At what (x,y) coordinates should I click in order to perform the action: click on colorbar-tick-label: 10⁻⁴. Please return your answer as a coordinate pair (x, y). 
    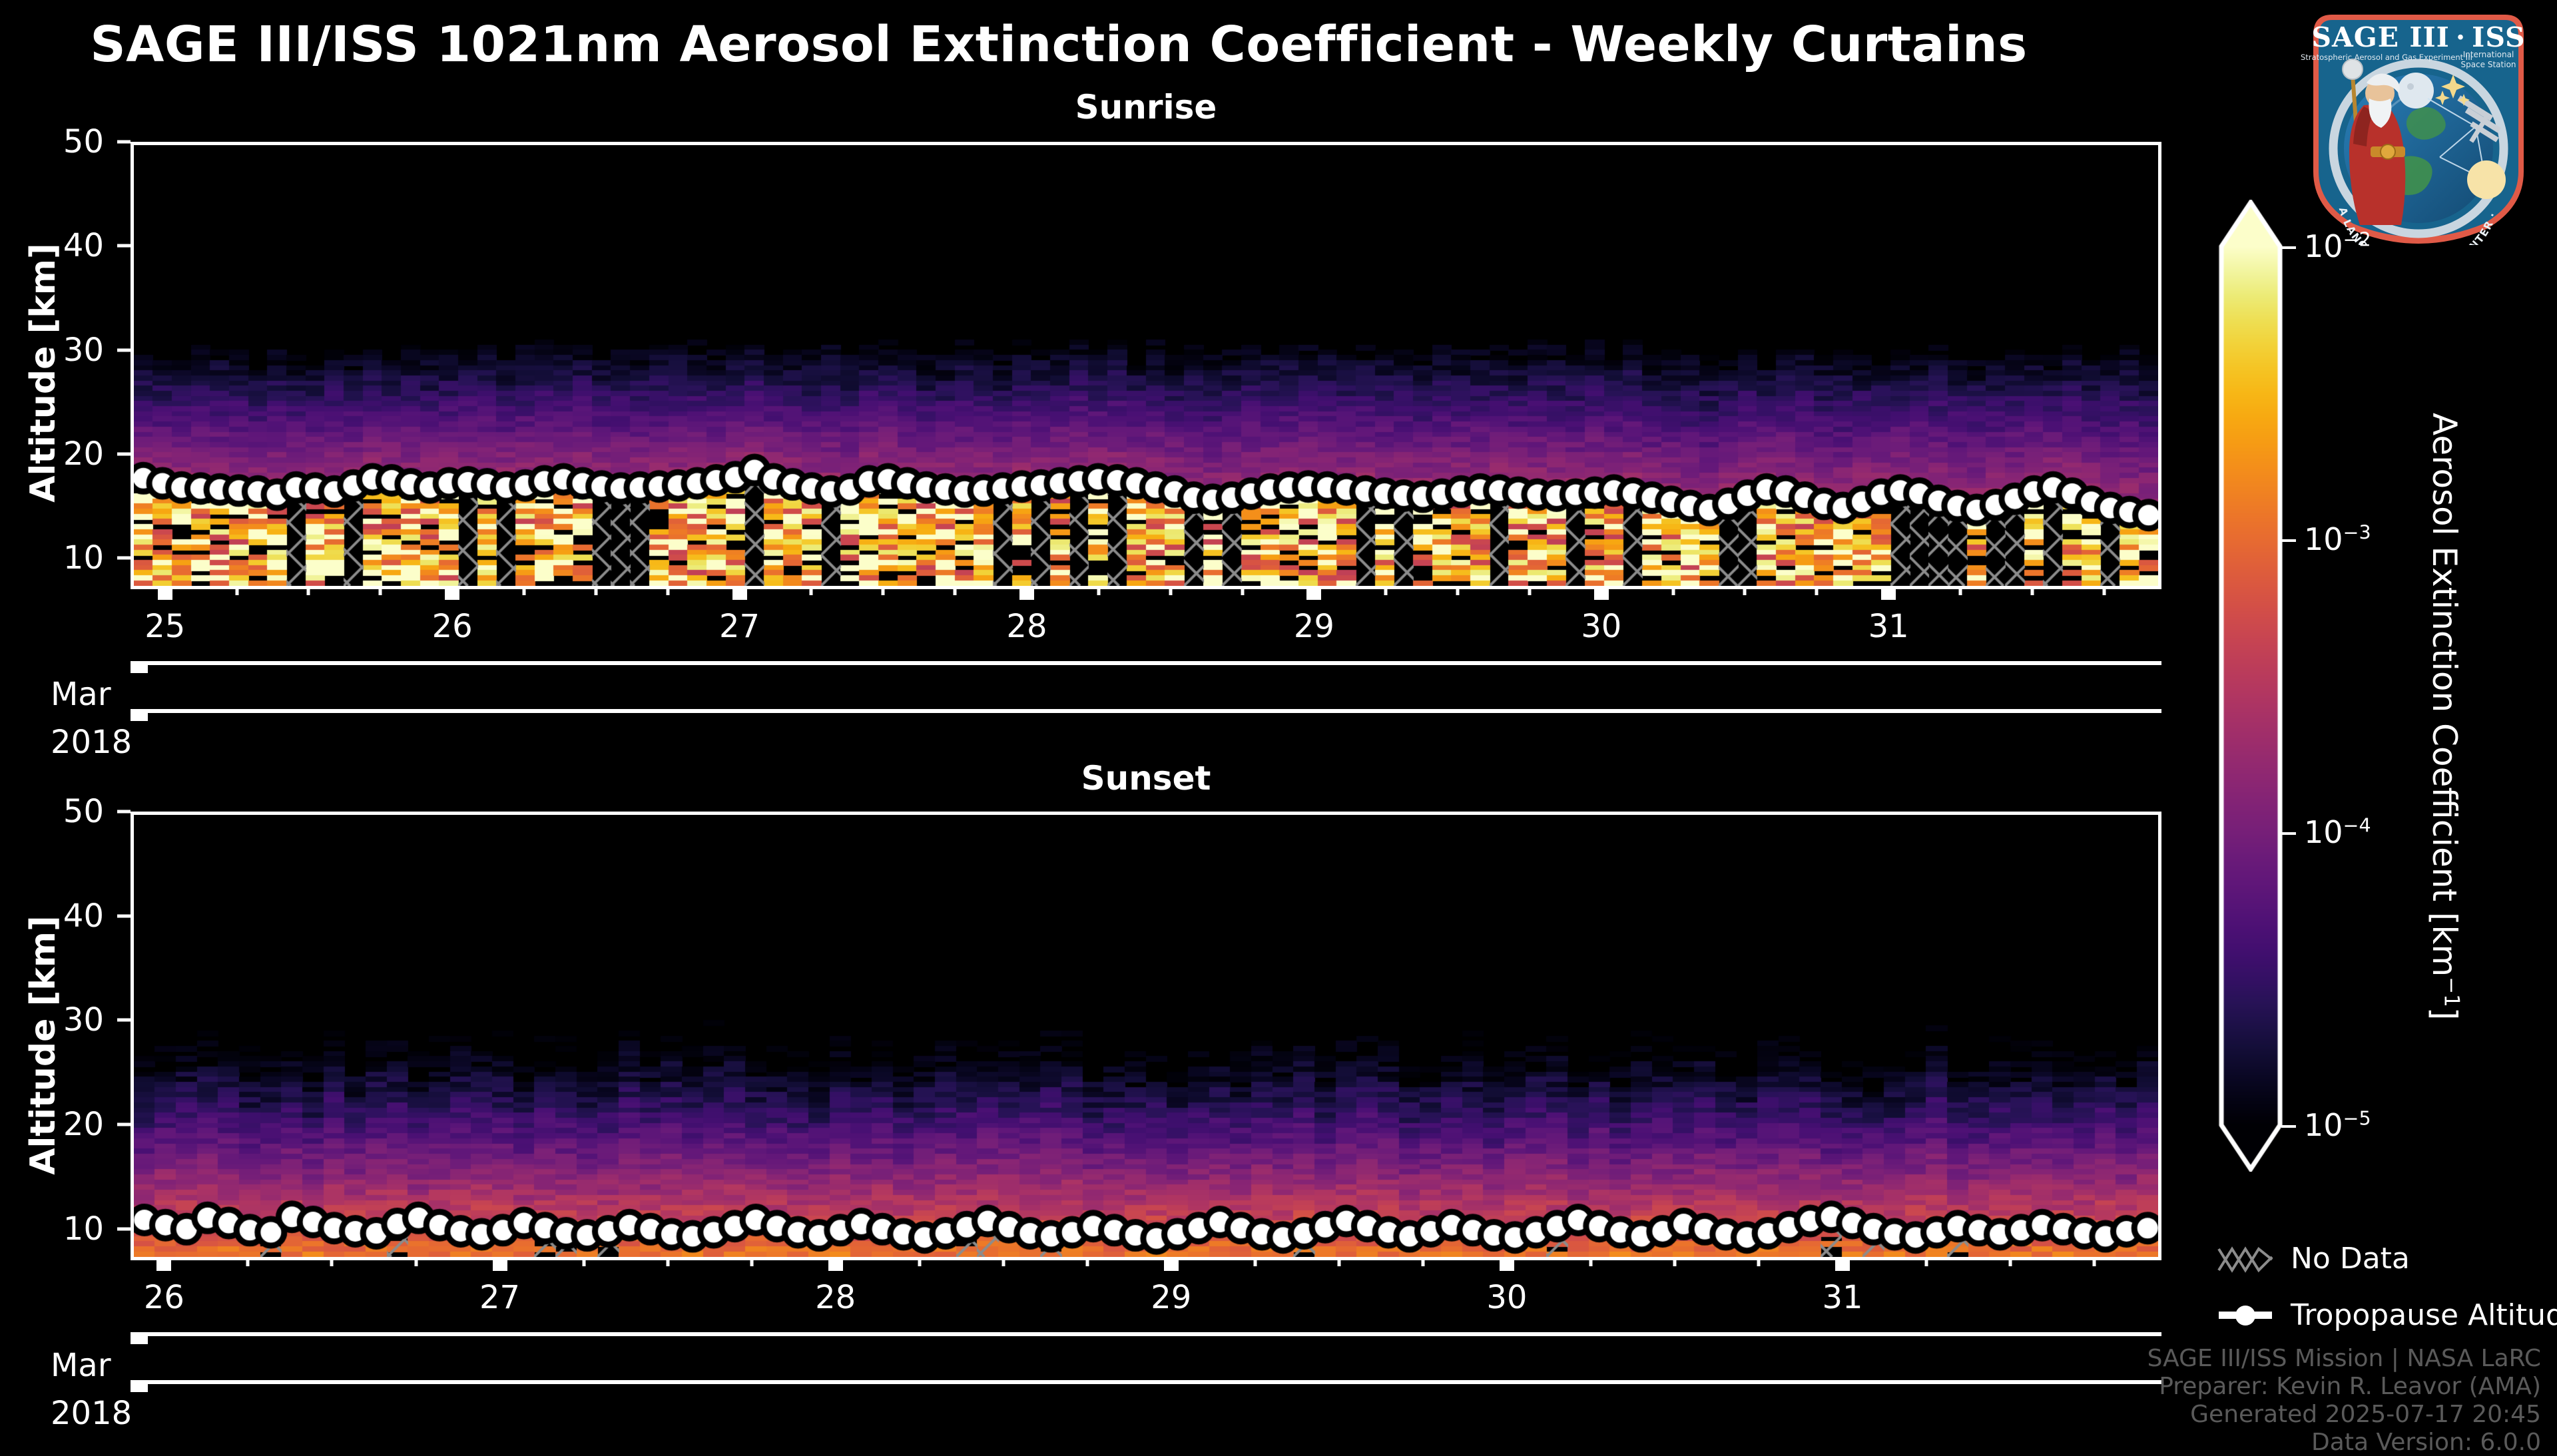
    Looking at the image, I should click on (2337, 833).